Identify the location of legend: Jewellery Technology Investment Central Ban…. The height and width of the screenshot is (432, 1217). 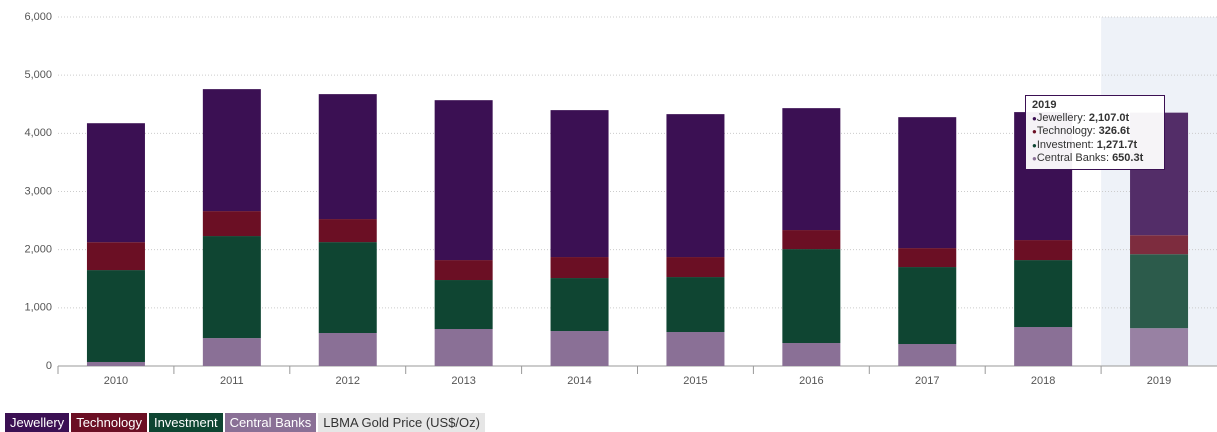
(245, 422).